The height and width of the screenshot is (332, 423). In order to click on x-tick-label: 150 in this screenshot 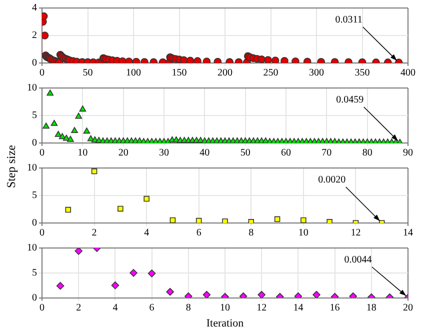, I will do `click(179, 73)`.